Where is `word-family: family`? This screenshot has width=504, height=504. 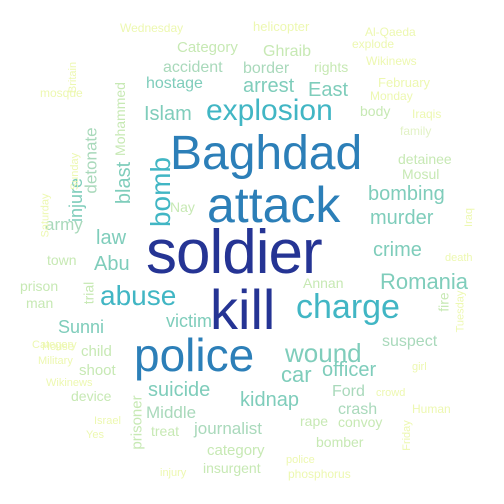 word-family: family is located at coordinates (416, 131).